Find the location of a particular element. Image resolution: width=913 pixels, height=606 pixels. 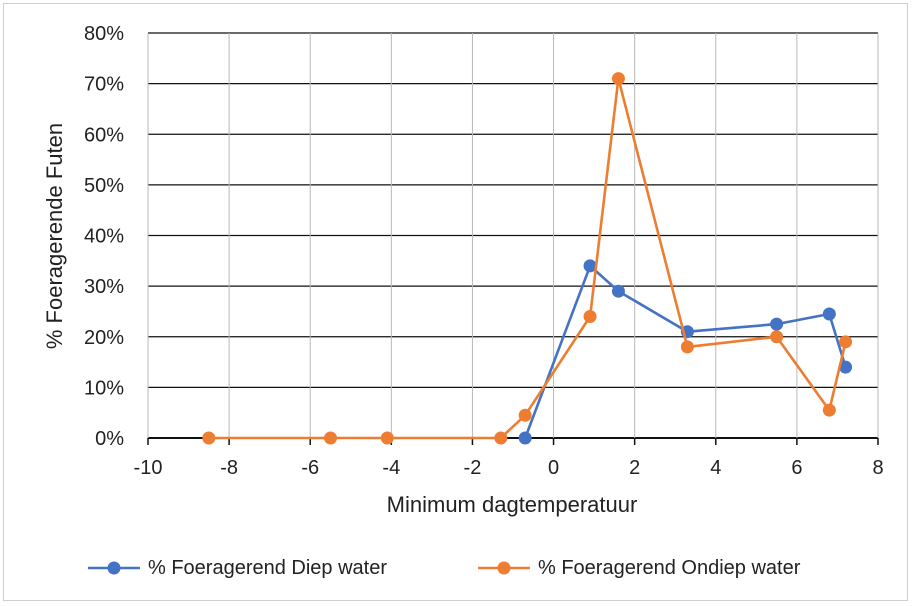

x-axis-ticks: -10 -8 -6 -4 -2 0 2 4 6 8 is located at coordinates (509, 468).